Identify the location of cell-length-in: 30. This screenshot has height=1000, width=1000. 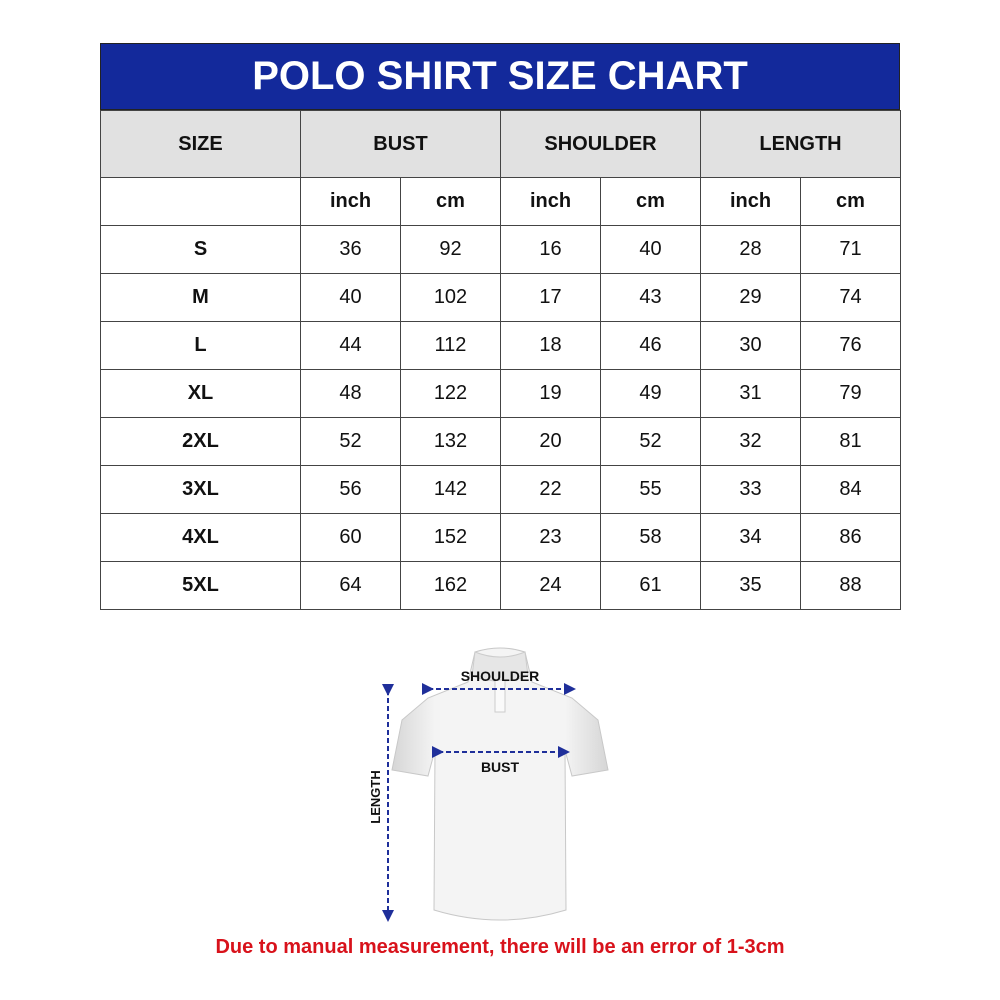
(750, 345).